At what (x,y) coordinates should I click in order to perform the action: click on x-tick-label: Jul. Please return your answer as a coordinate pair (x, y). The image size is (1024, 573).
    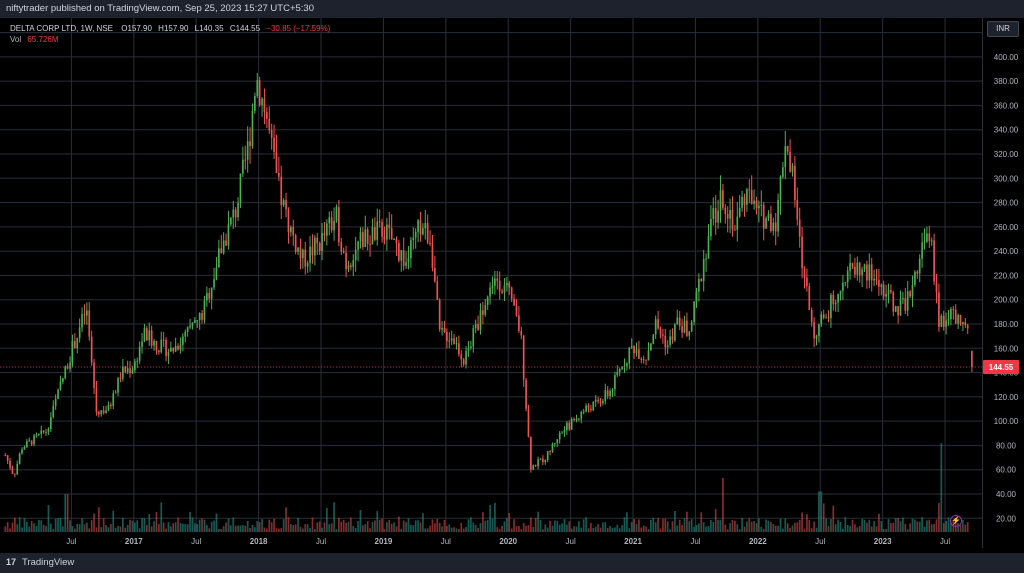
    Looking at the image, I should click on (820, 541).